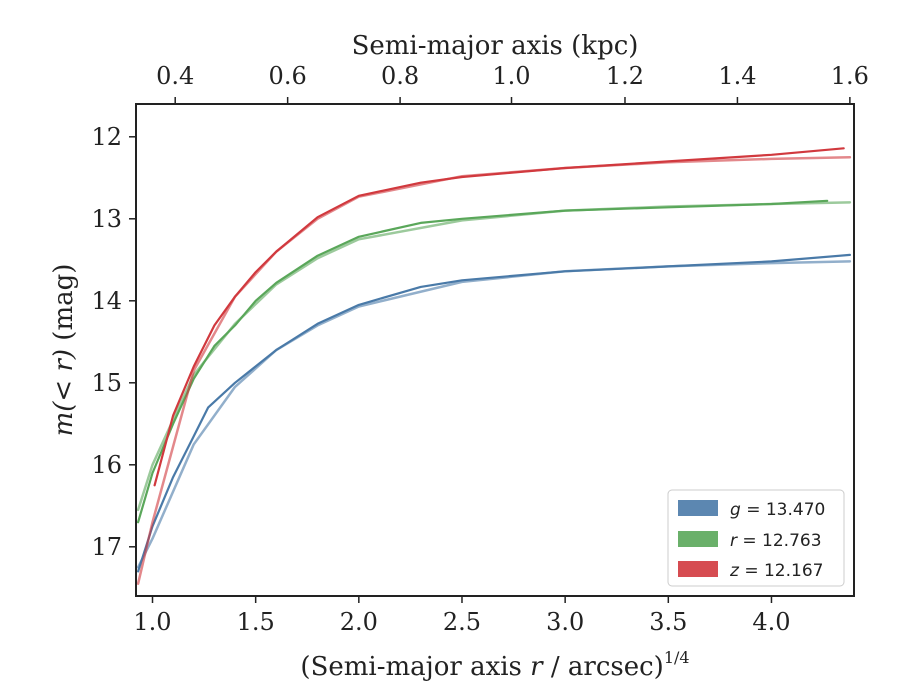 The height and width of the screenshot is (700, 900). I want to click on top-tick-label: 0.4, so click(175, 76).